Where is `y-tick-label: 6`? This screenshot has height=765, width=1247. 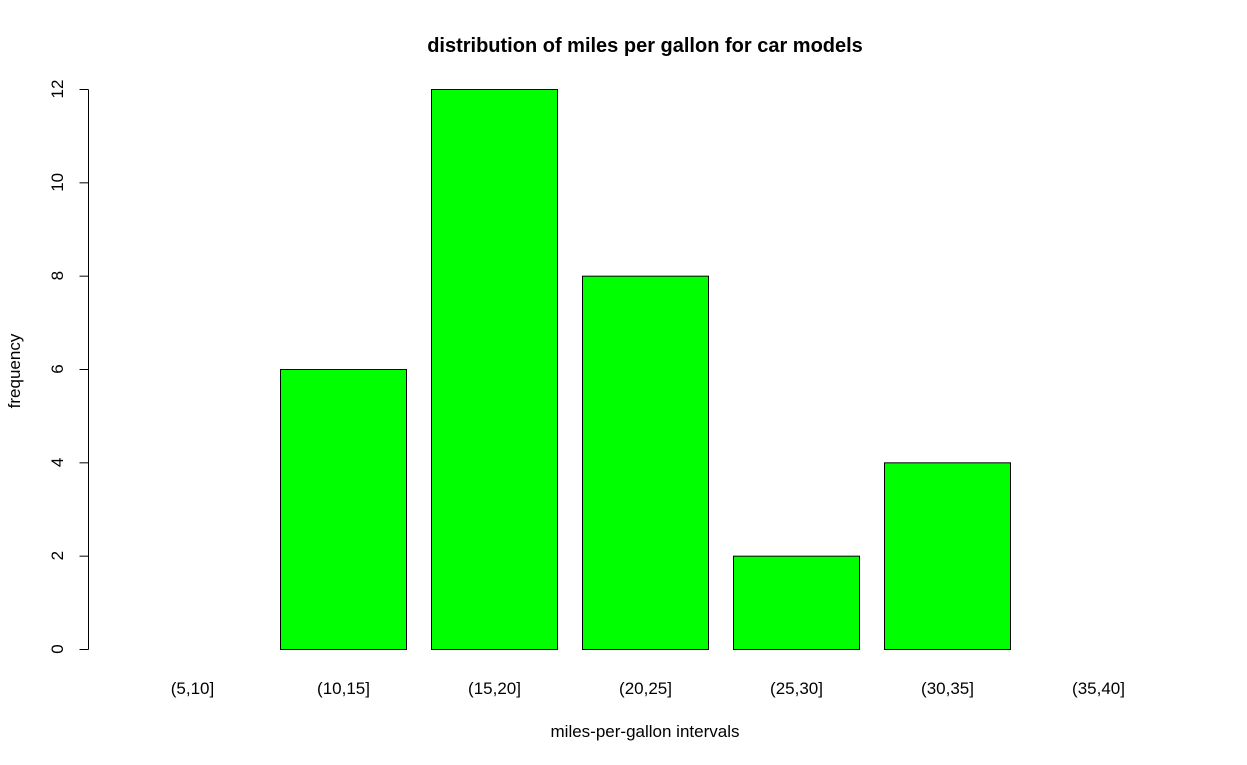
y-tick-label: 6 is located at coordinates (57, 368).